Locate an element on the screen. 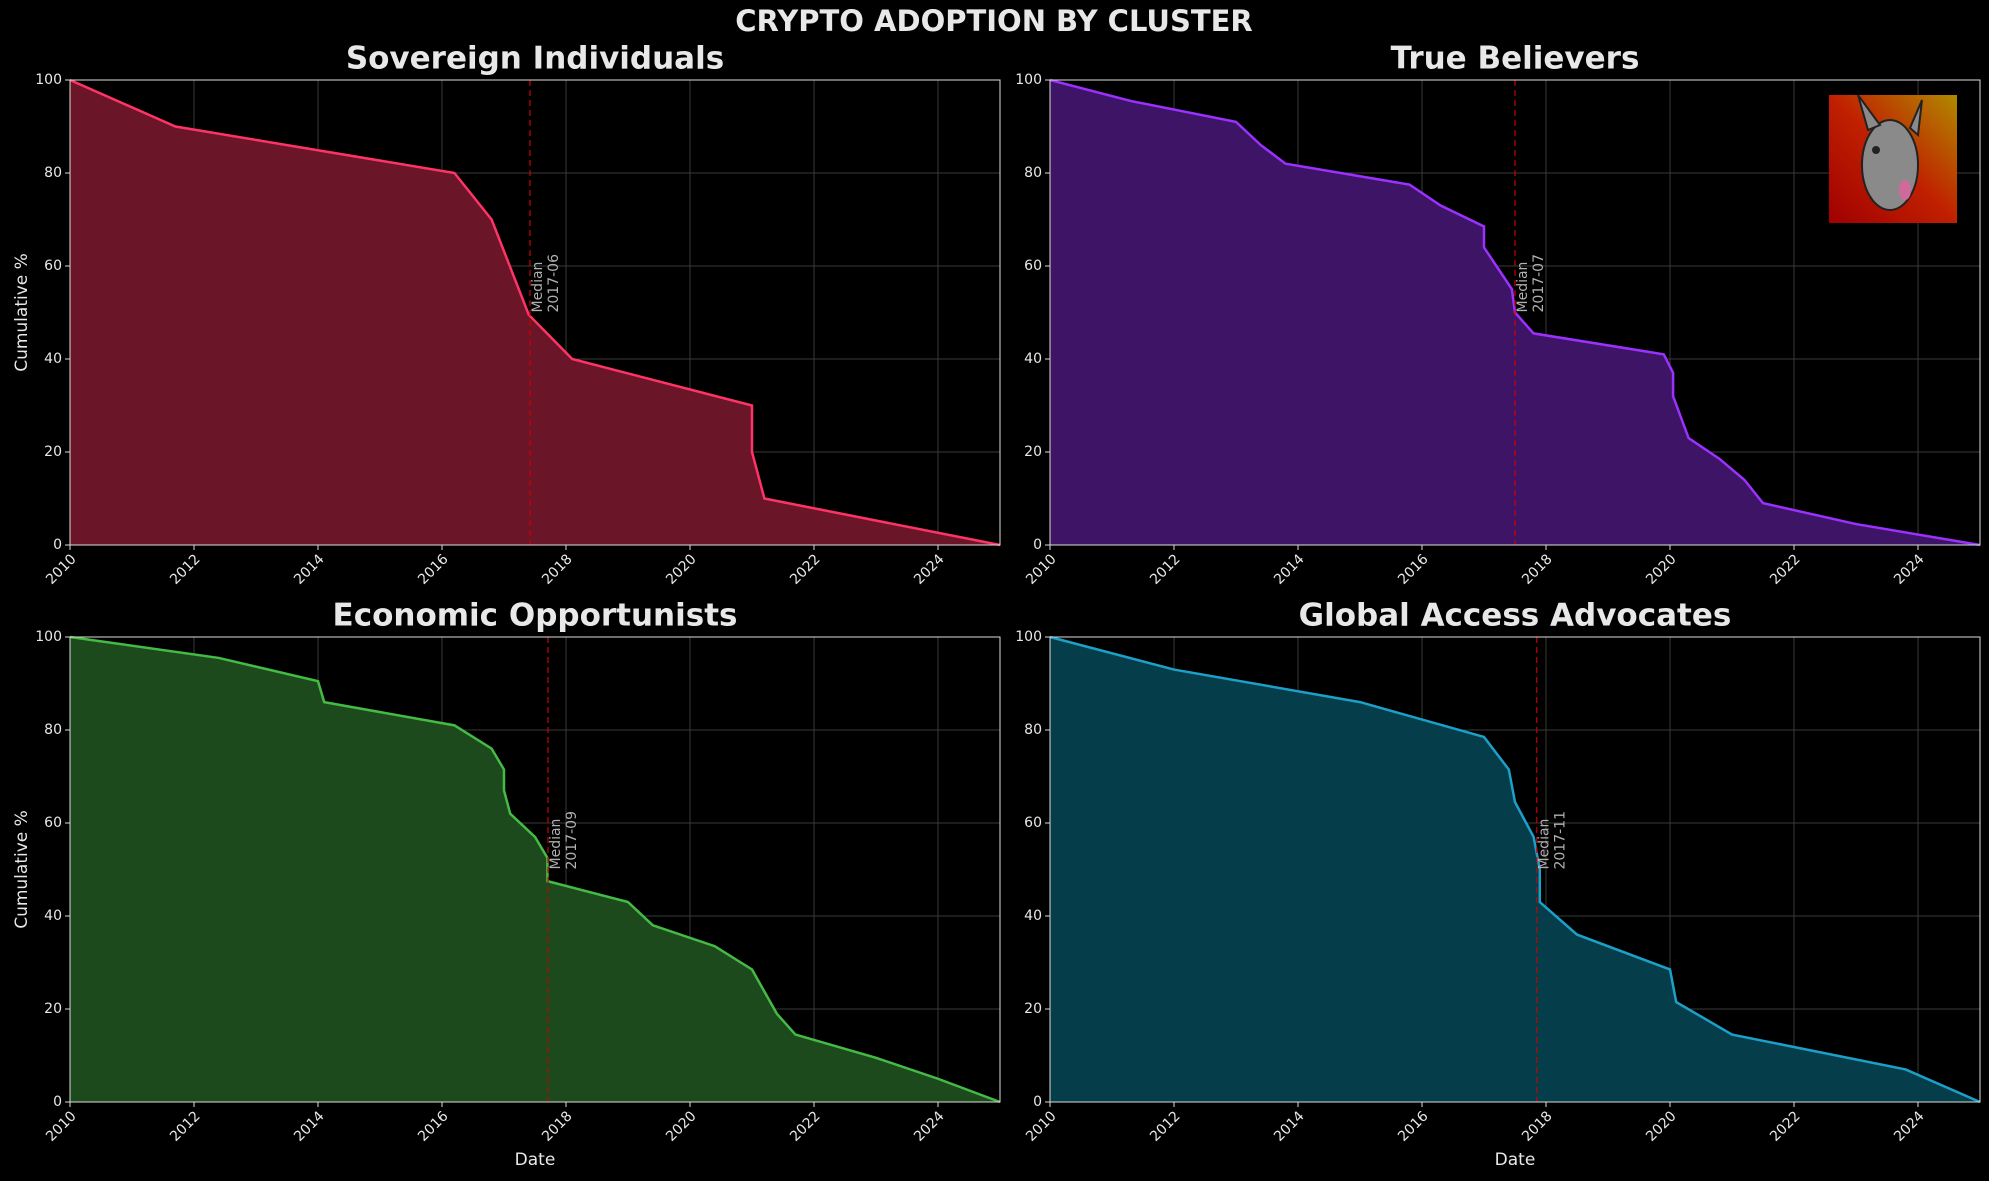 The width and height of the screenshot is (1989, 1181). median-date: 2017-07 is located at coordinates (1539, 283).